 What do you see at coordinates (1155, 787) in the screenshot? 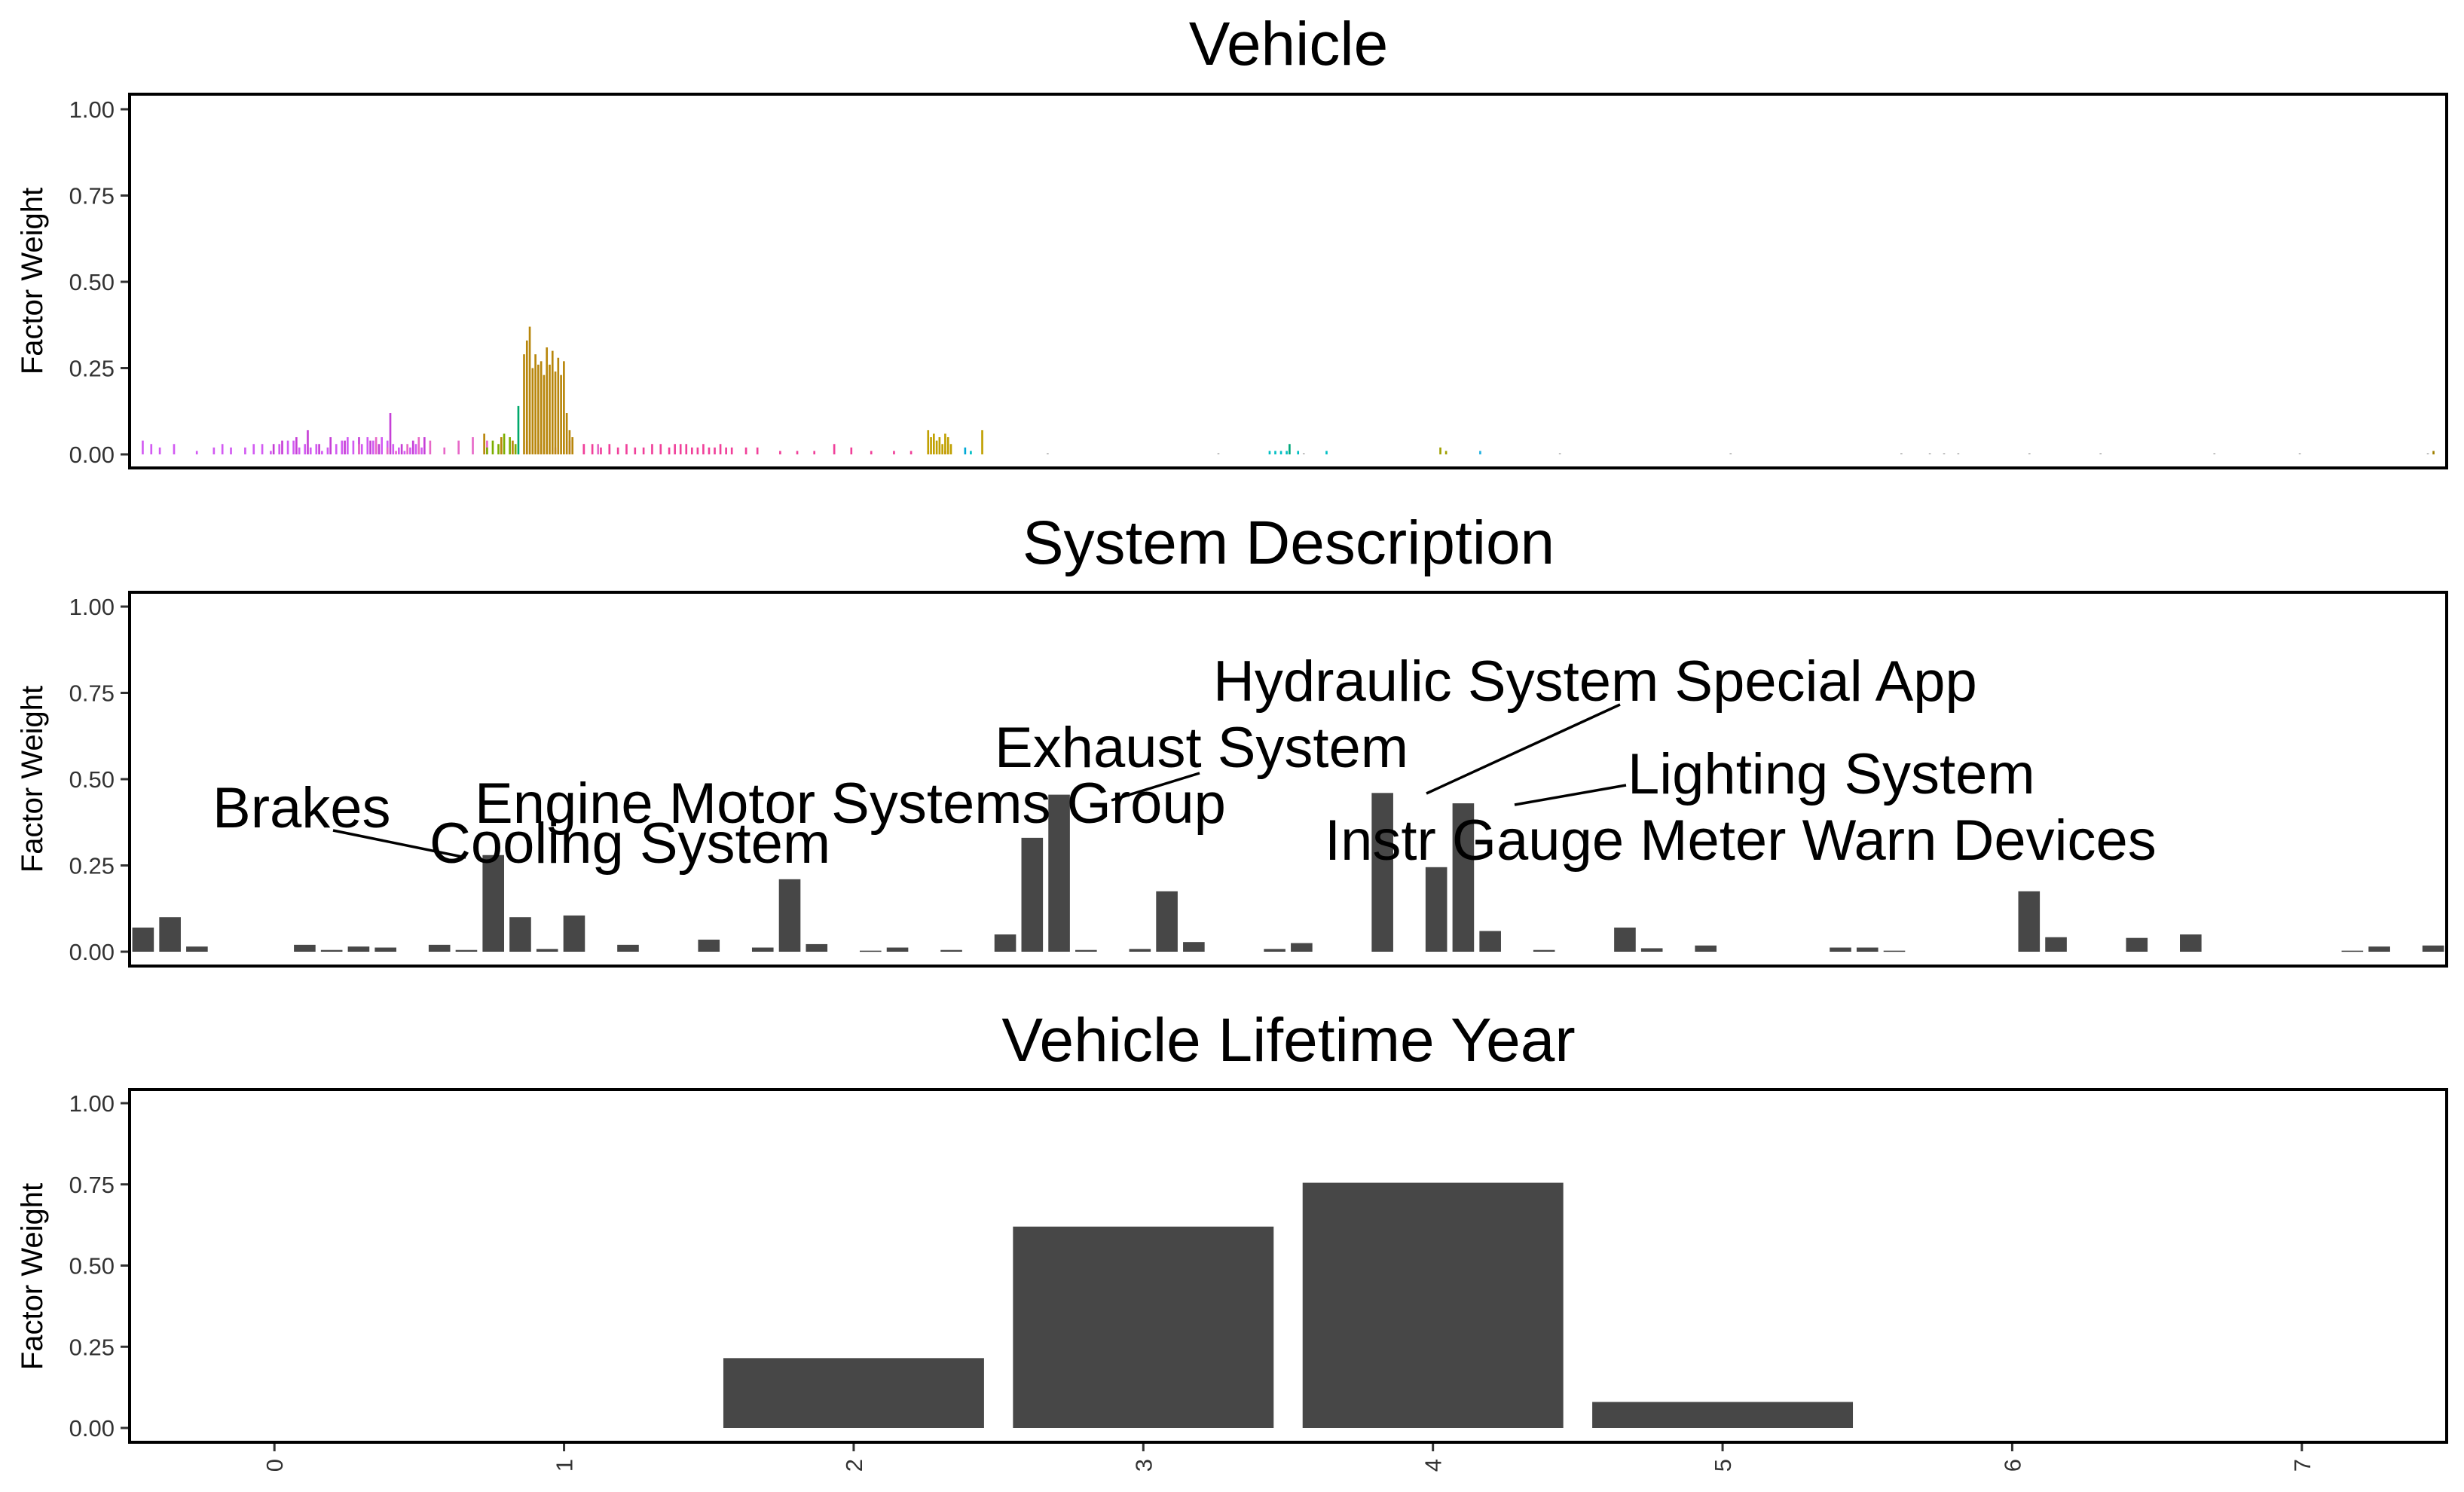
I see `exhaust-system-leader-line` at bounding box center [1155, 787].